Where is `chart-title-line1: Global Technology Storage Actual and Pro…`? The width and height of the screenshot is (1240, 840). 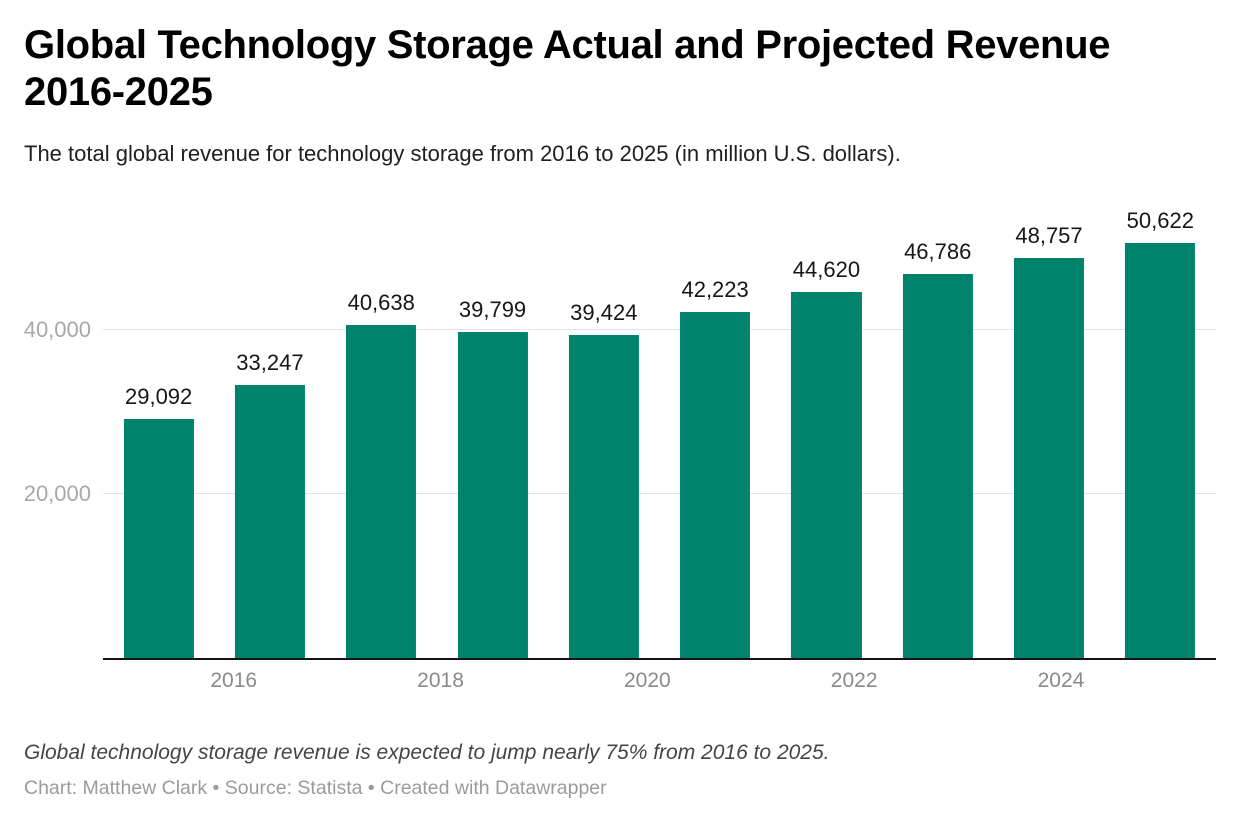 chart-title-line1: Global Technology Storage Actual and Pro… is located at coordinates (567, 45).